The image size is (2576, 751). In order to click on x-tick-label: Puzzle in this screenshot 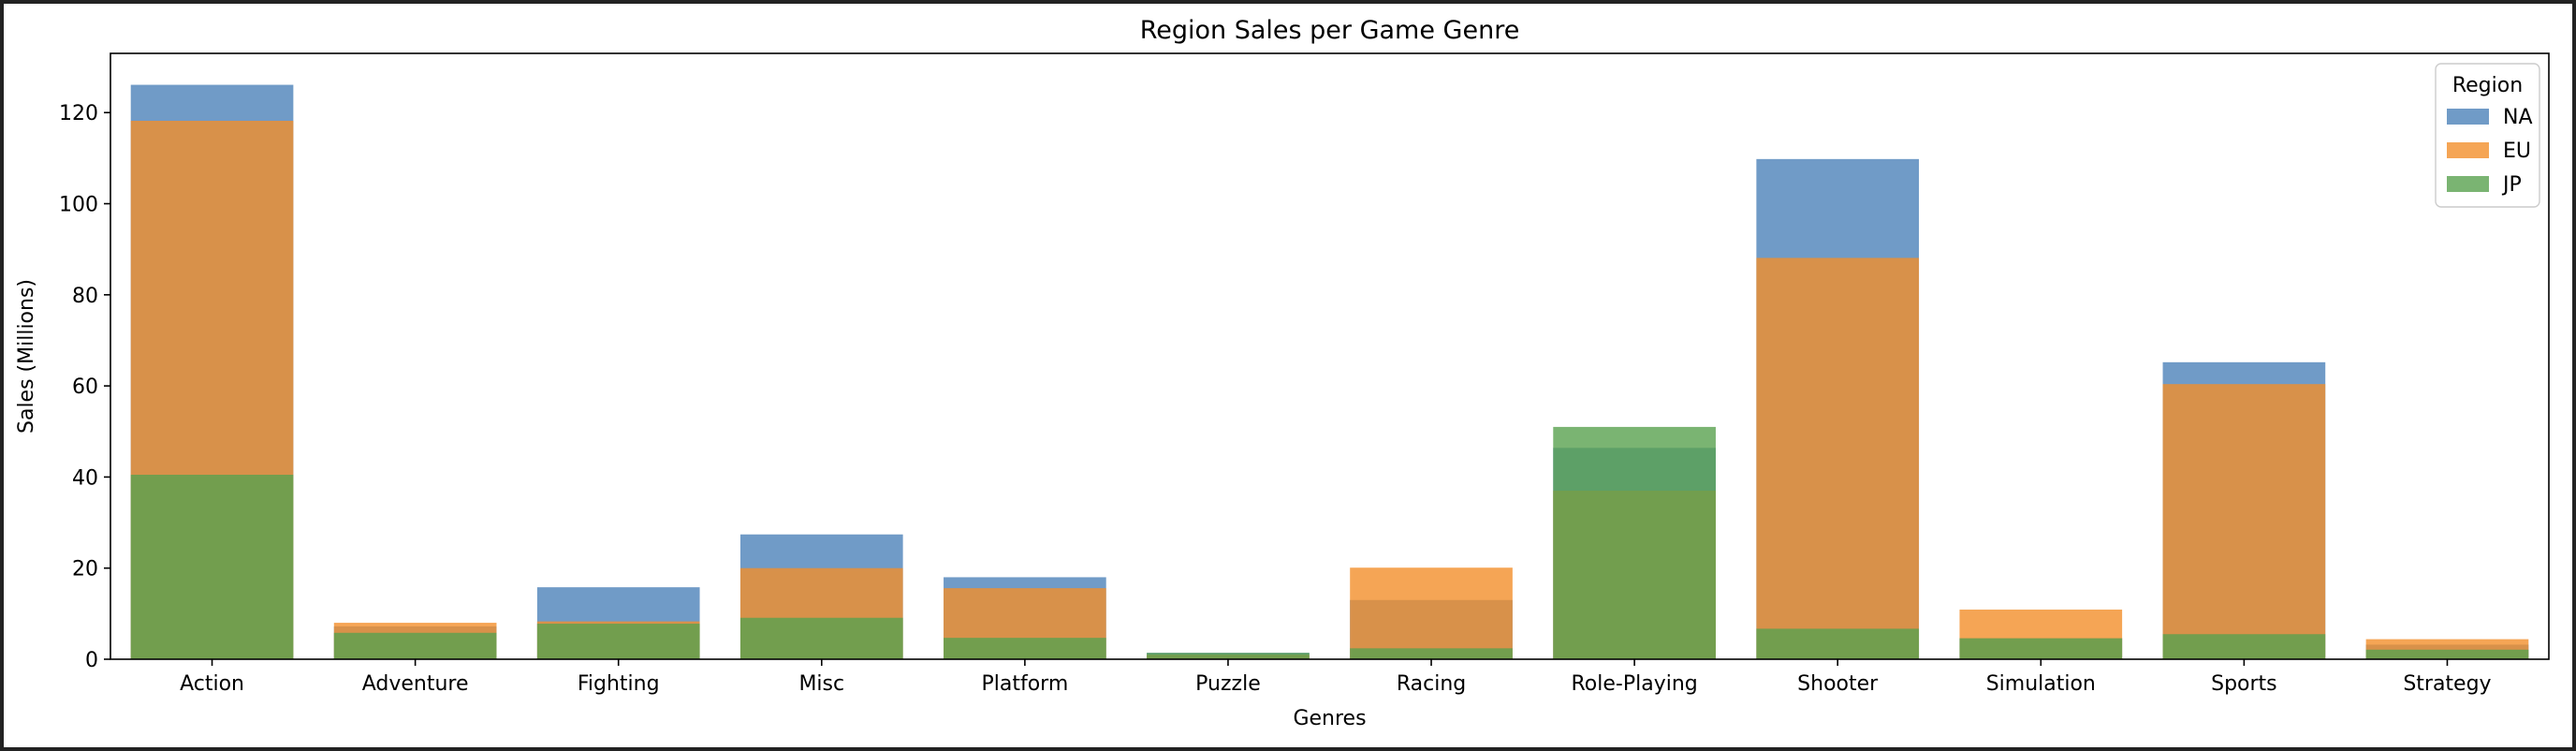, I will do `click(1228, 684)`.